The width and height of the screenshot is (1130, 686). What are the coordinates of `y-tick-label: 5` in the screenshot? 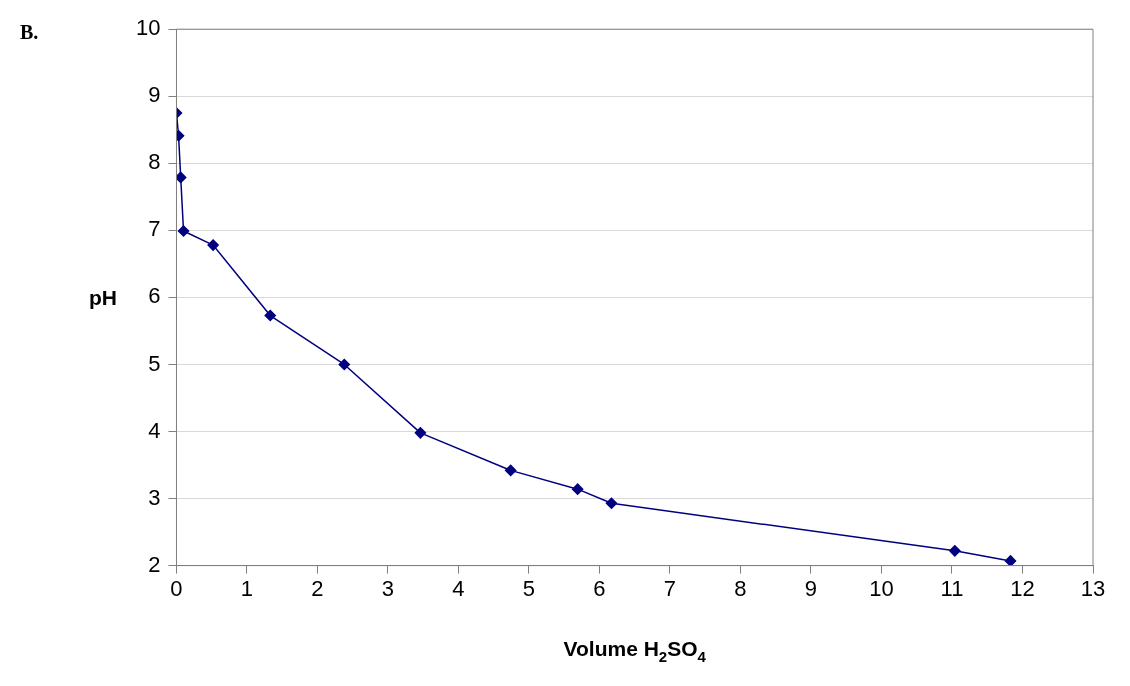 It's located at (154, 363).